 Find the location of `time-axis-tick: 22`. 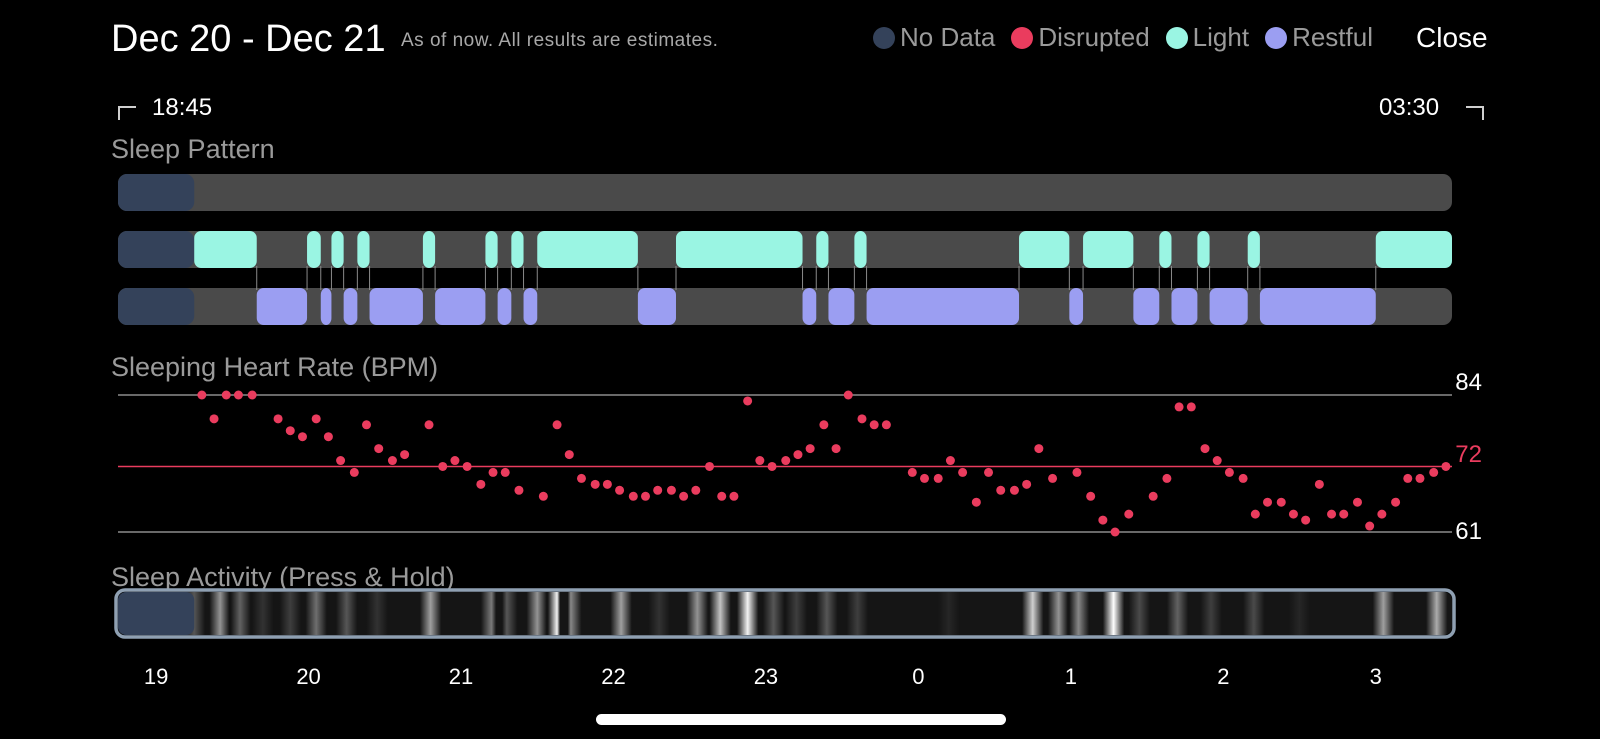

time-axis-tick: 22 is located at coordinates (613, 676).